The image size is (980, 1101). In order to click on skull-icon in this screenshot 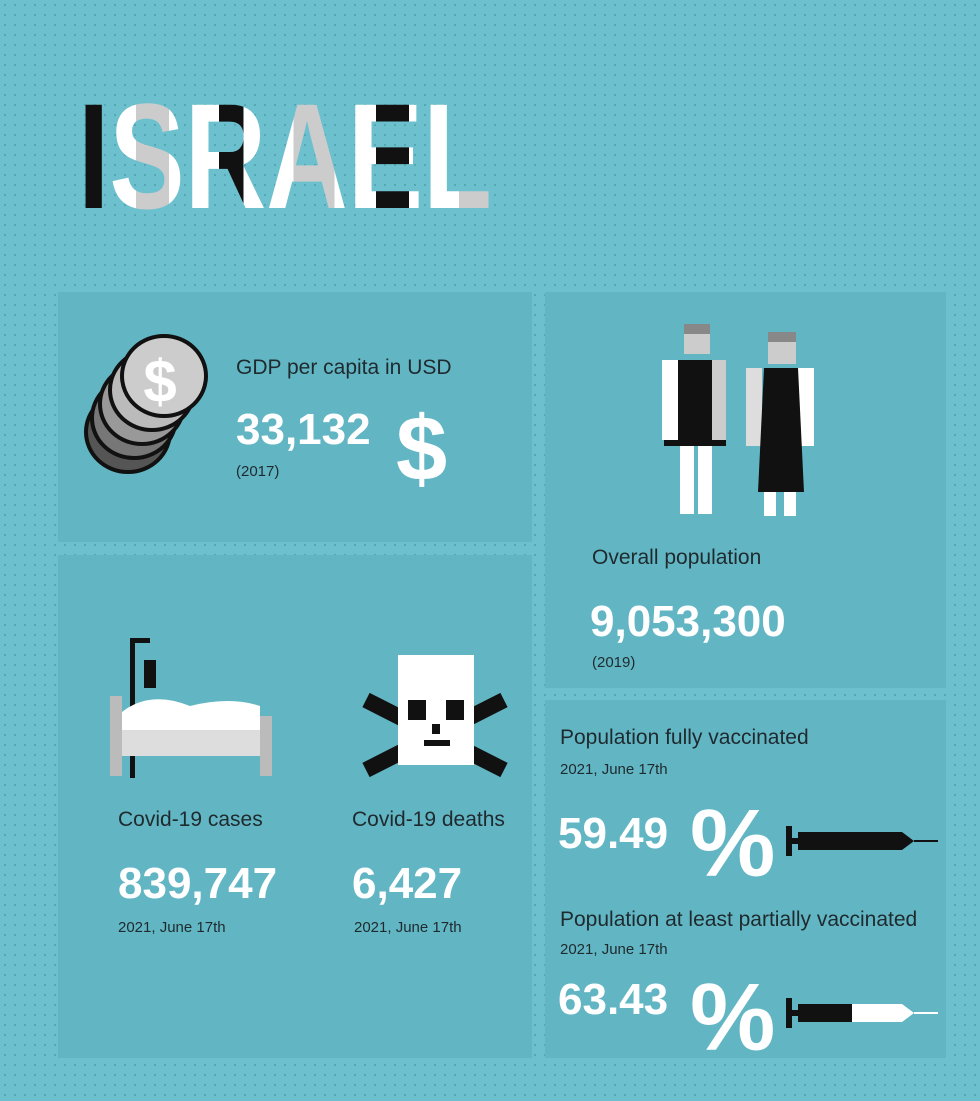, I will do `click(435, 716)`.